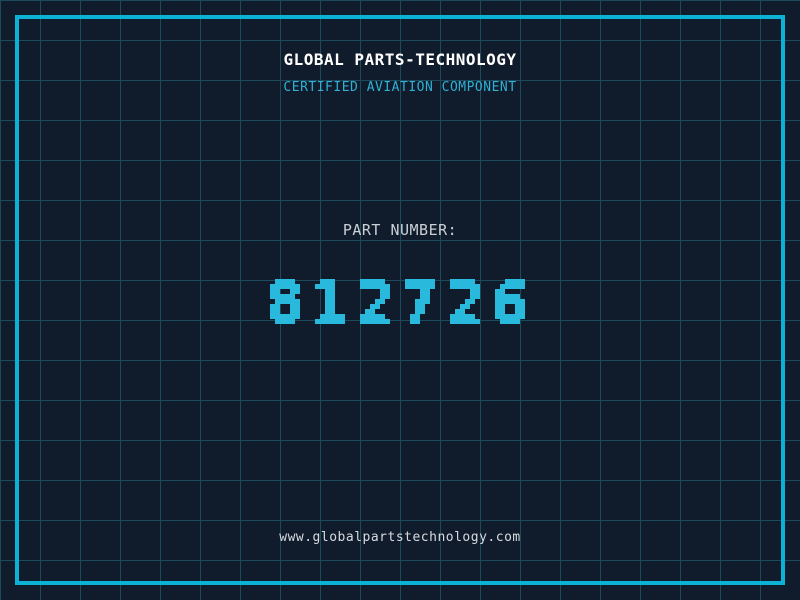 This screenshot has height=600, width=800. I want to click on website-url: www.globalpartstechnology.com, so click(400, 537).